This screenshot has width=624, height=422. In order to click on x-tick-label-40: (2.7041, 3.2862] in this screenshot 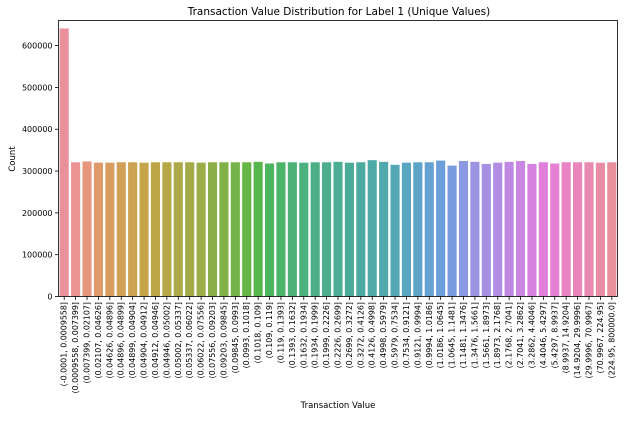, I will do `click(520, 335)`.